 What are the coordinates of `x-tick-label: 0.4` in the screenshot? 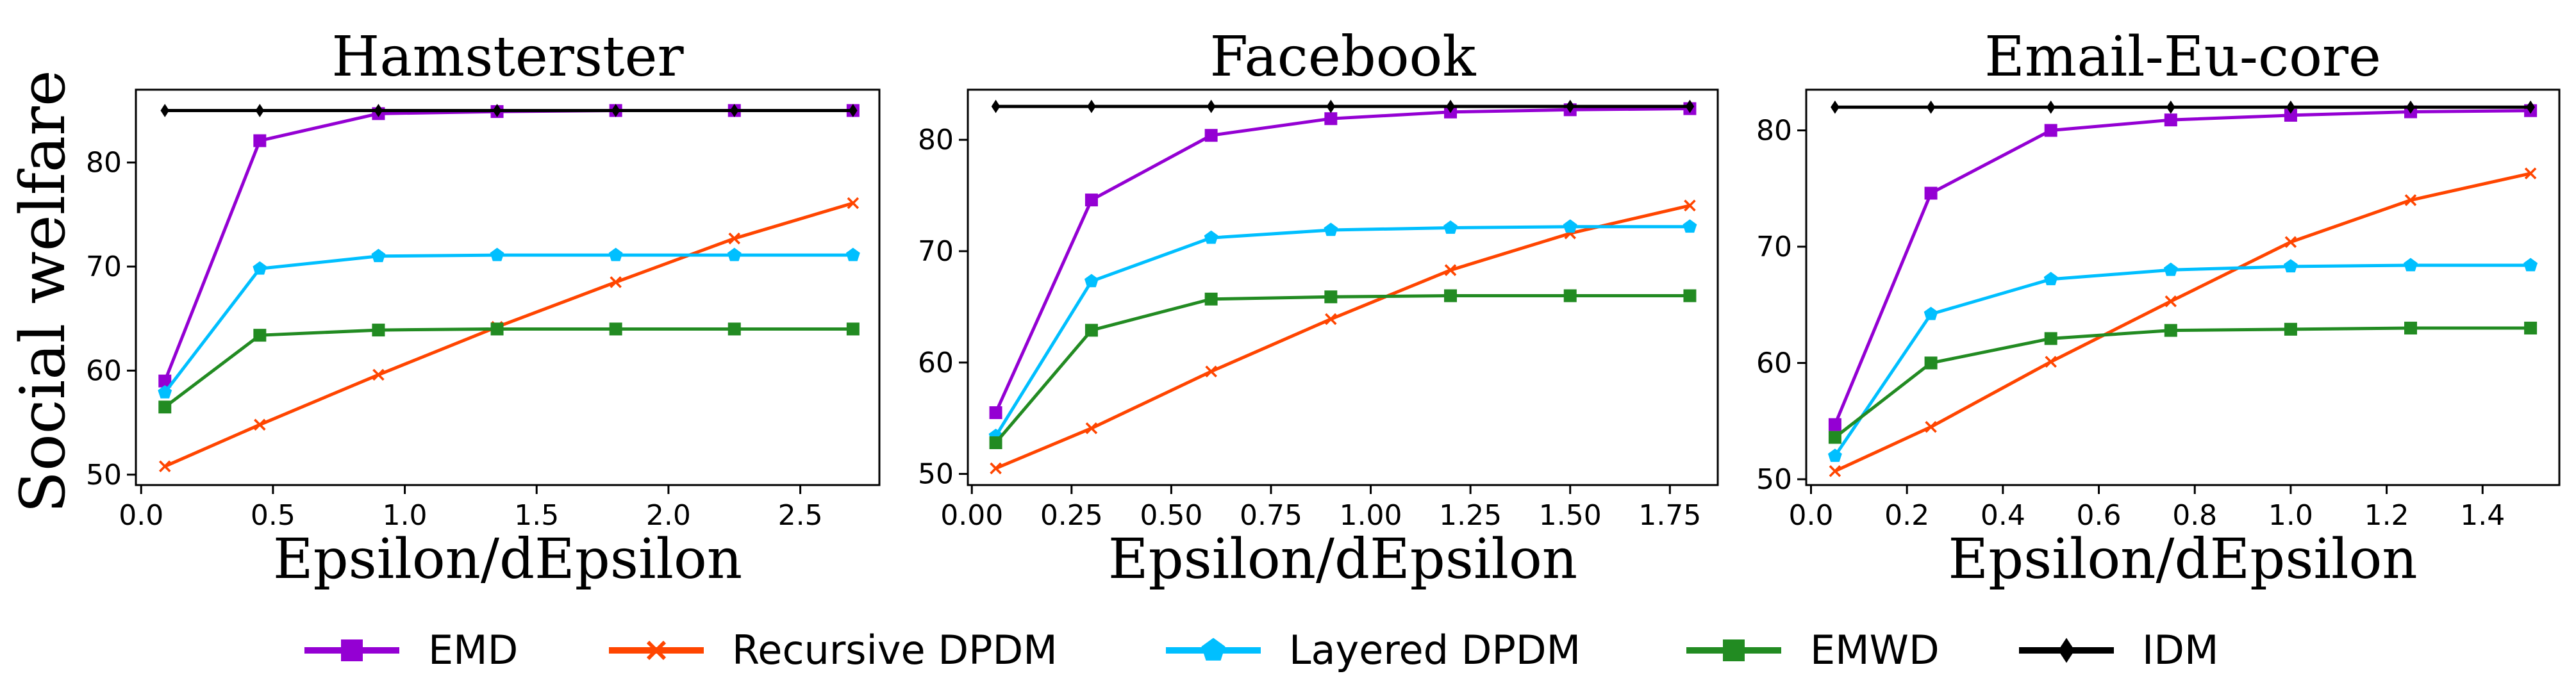 It's located at (2003, 515).